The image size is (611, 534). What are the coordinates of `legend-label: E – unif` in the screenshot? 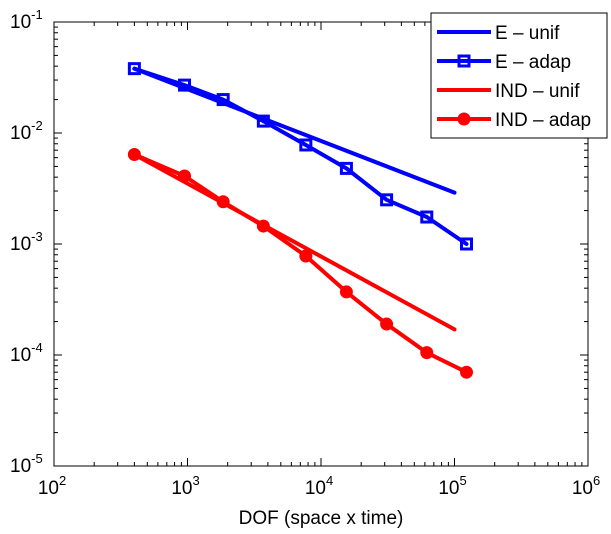 It's located at (527, 33).